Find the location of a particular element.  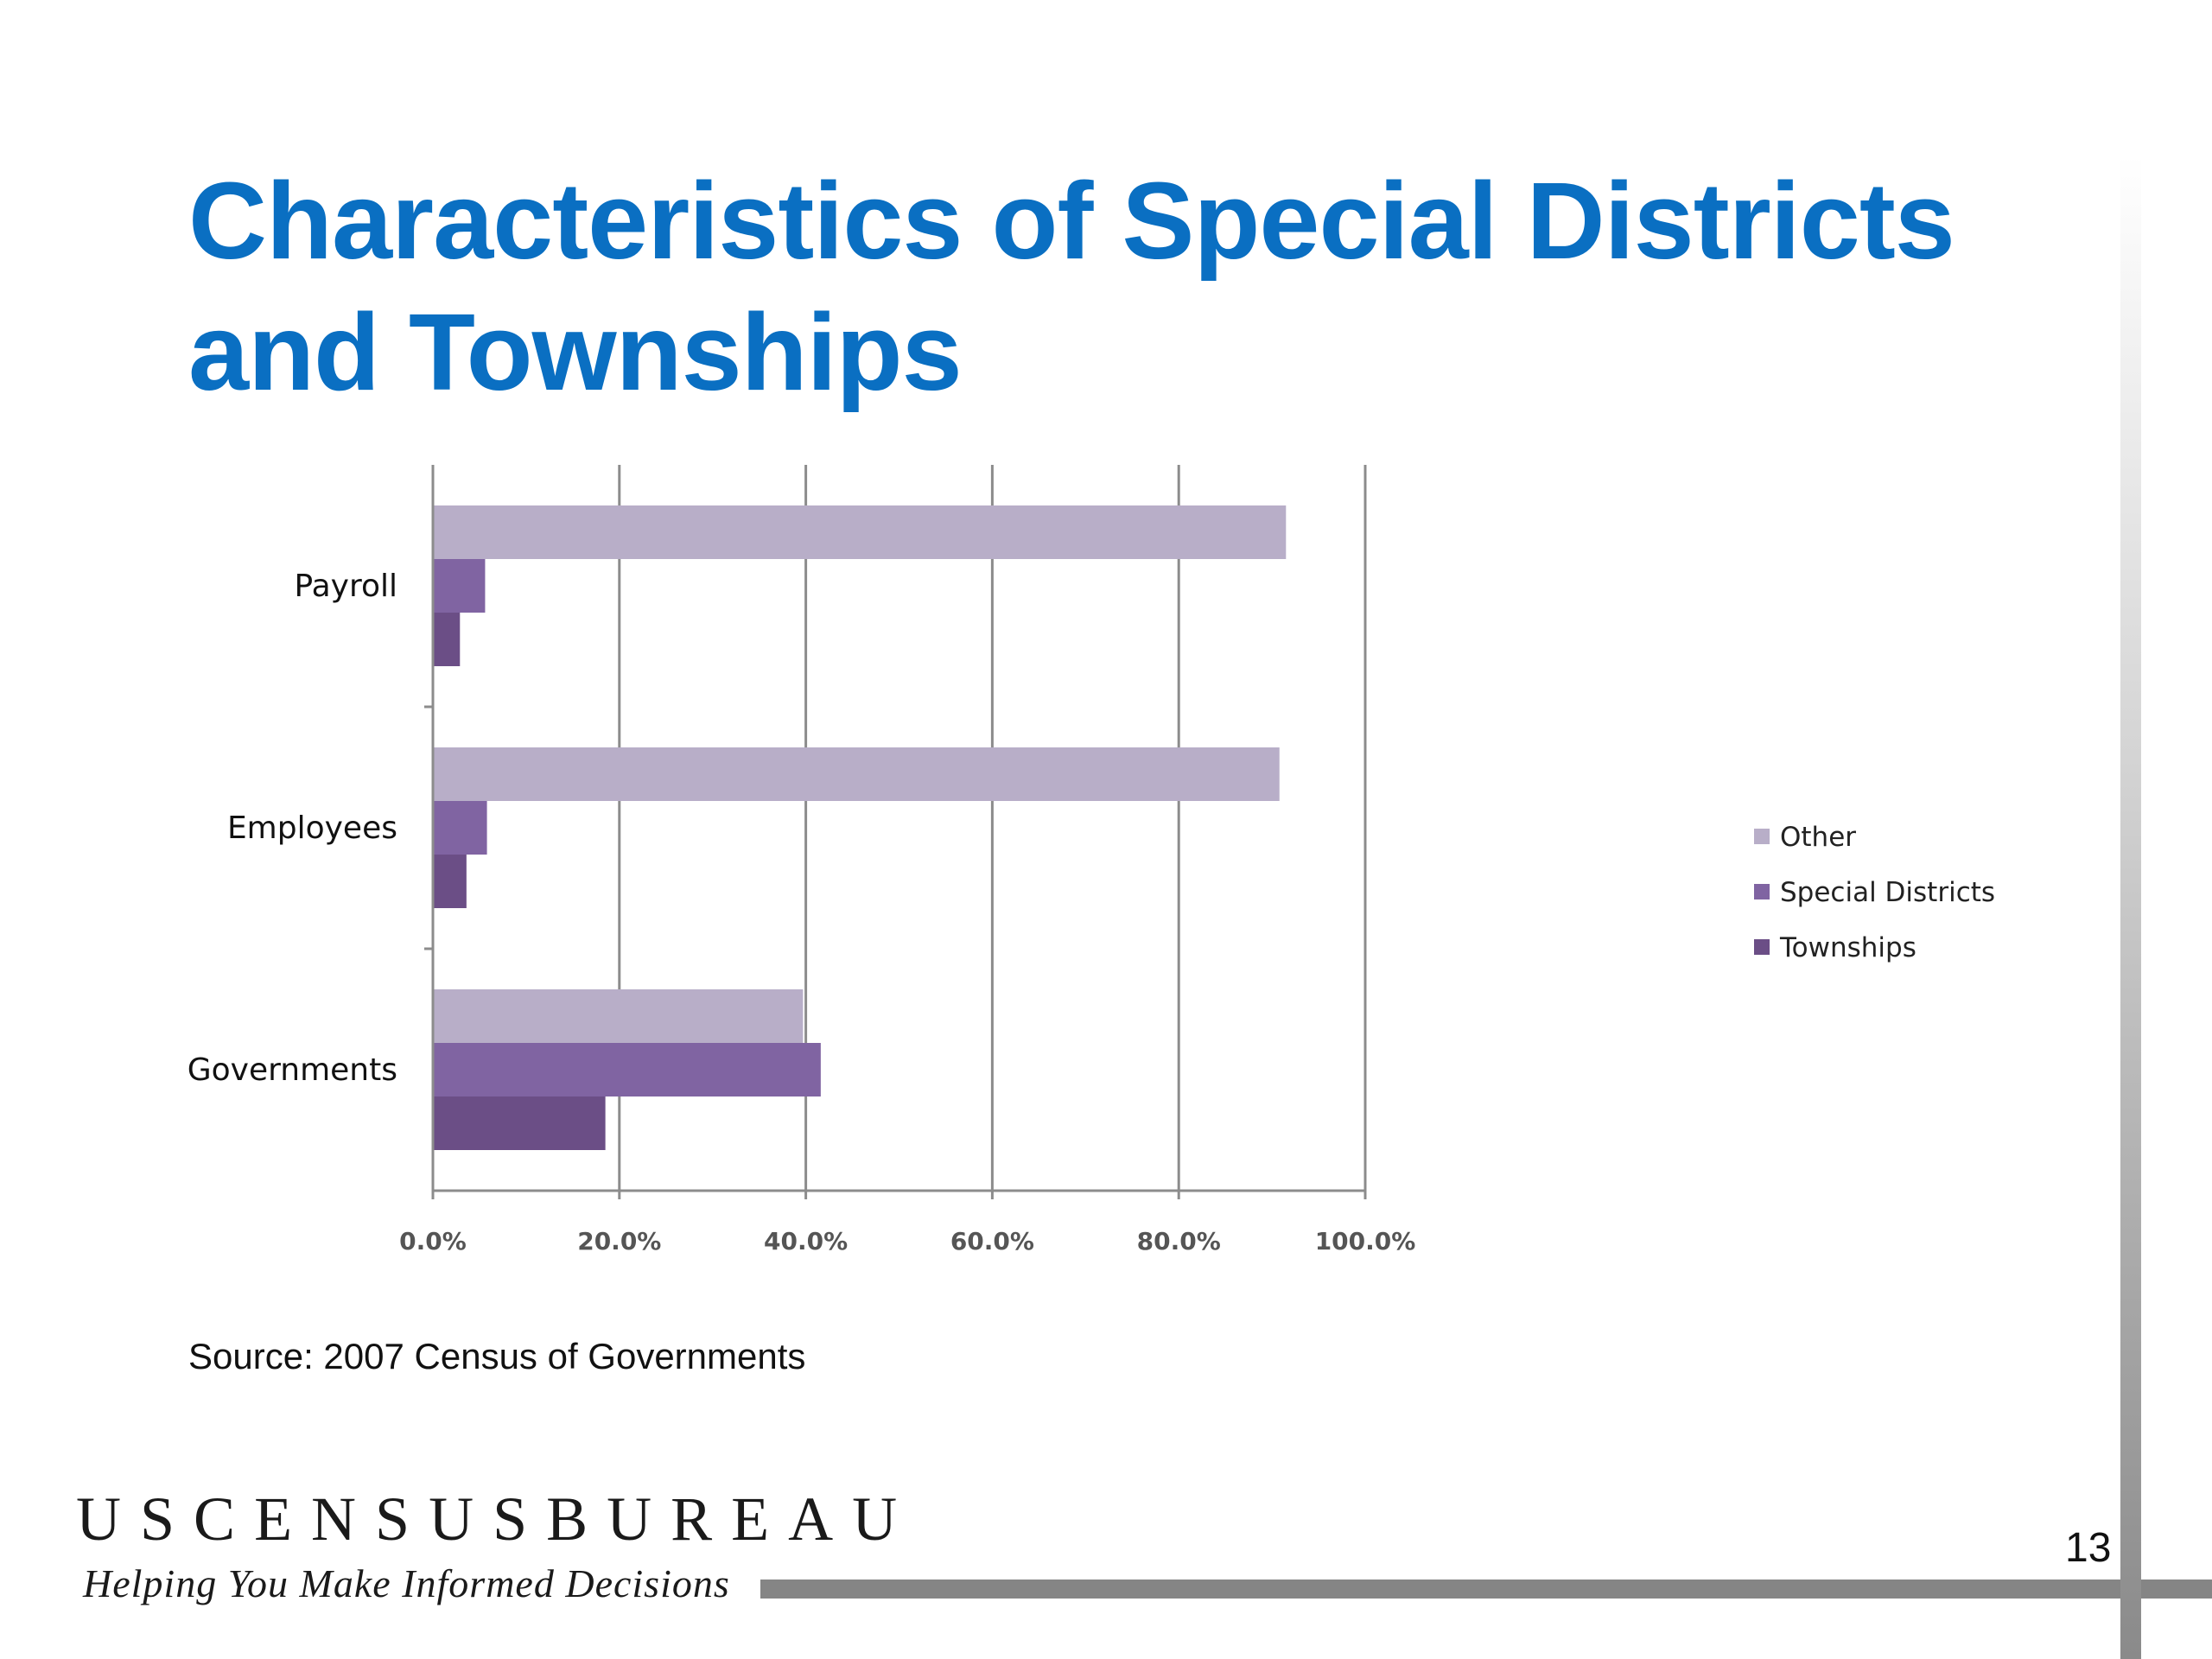

legend-label-other: Other is located at coordinates (1818, 837).